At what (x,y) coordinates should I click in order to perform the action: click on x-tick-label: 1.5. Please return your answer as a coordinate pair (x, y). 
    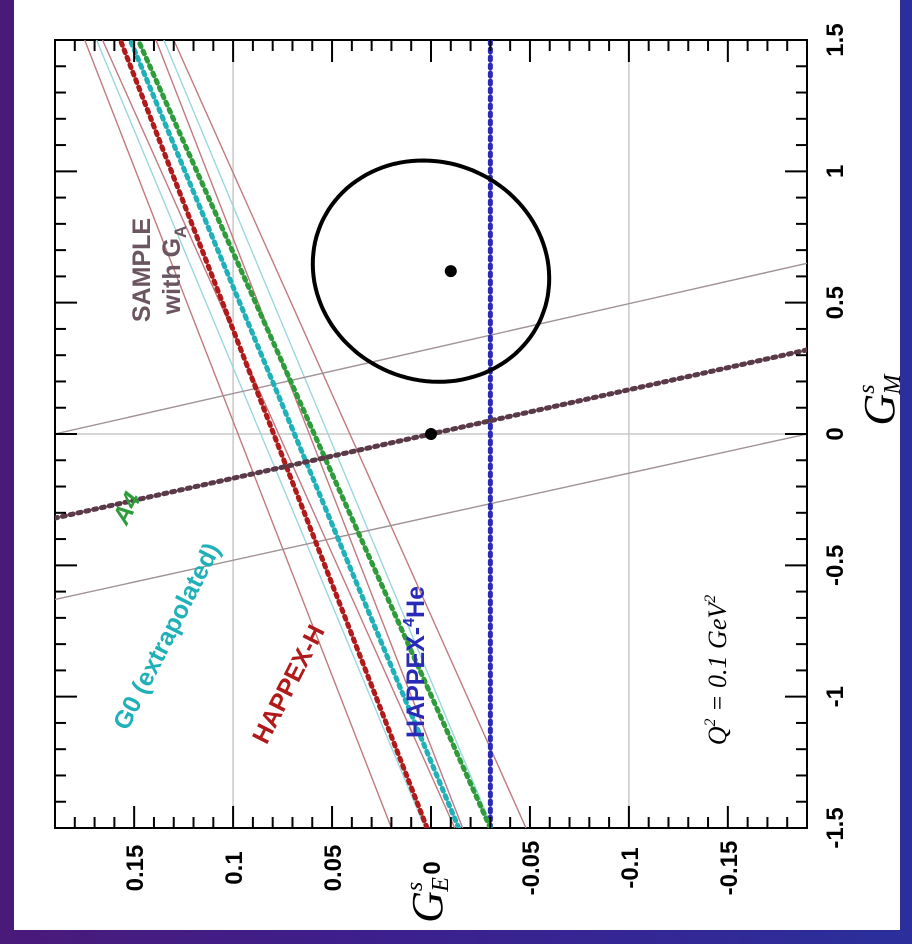
    Looking at the image, I should click on (835, 39).